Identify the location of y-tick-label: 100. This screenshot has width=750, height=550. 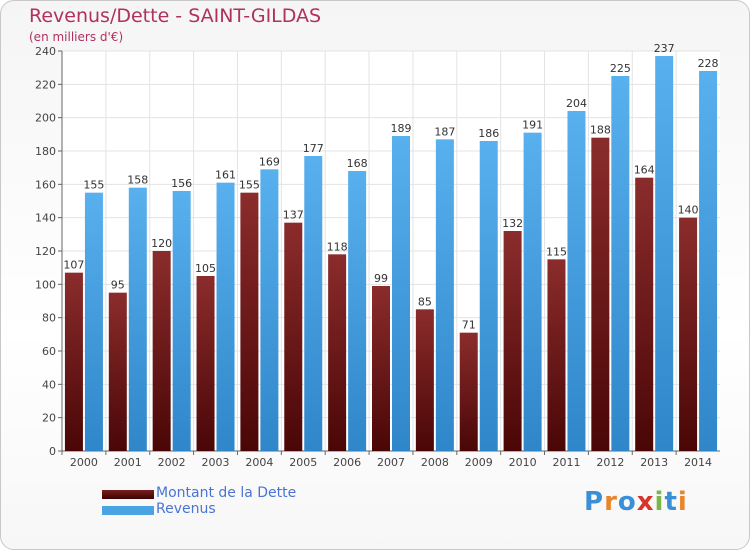
(45, 284).